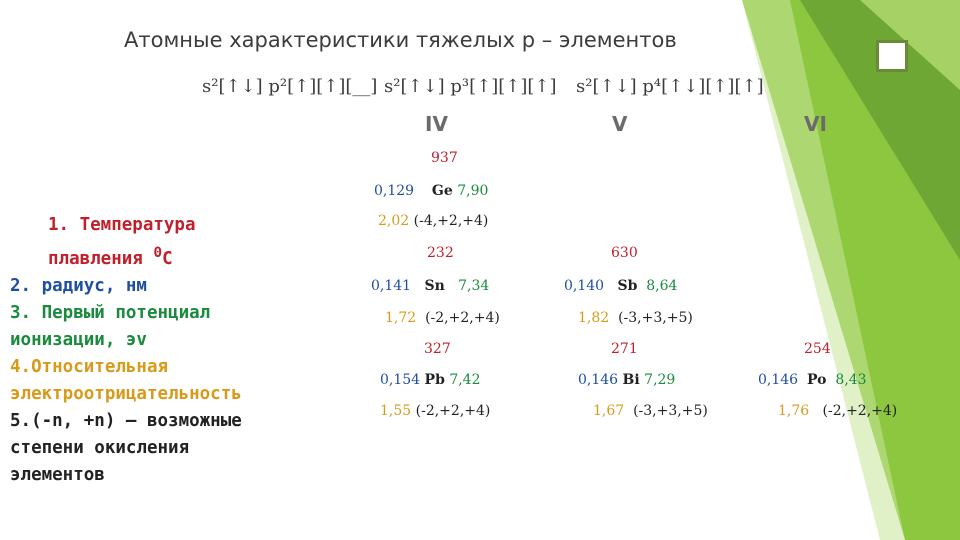 The image size is (960, 540). I want to click on sb-row2: 1,82 (-3,+3,+5), so click(635, 318).